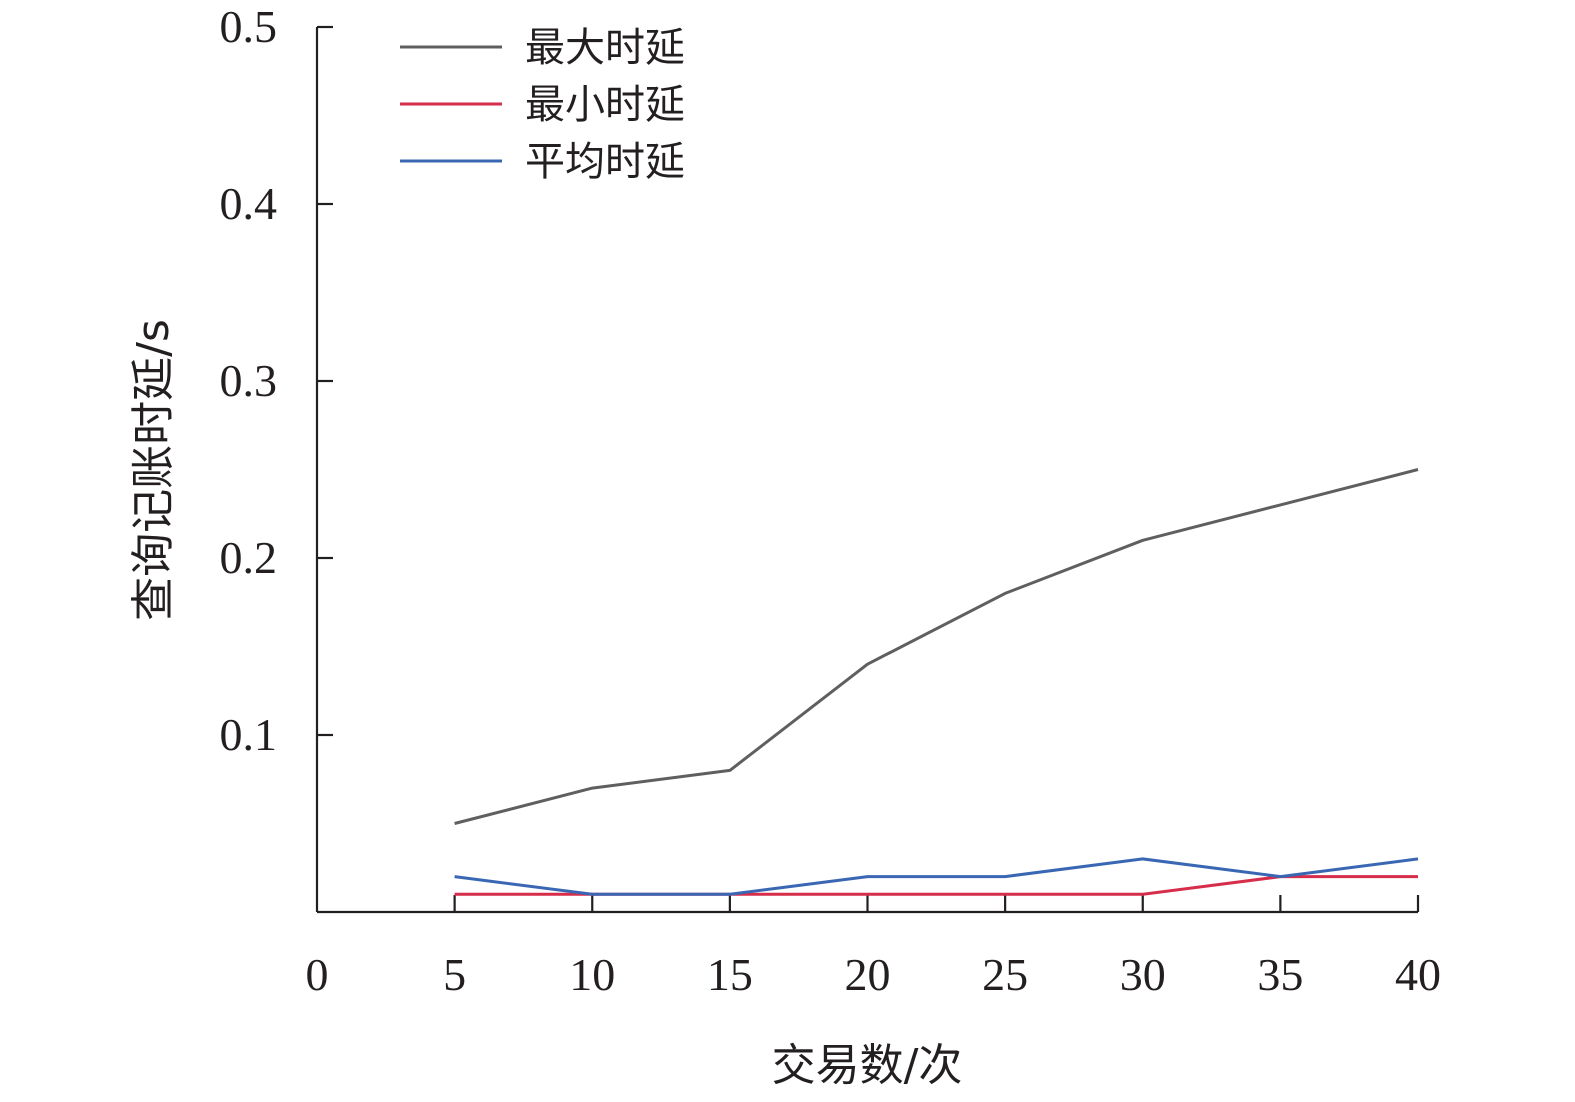  I want to click on x-tick-label: 30, so click(1143, 974).